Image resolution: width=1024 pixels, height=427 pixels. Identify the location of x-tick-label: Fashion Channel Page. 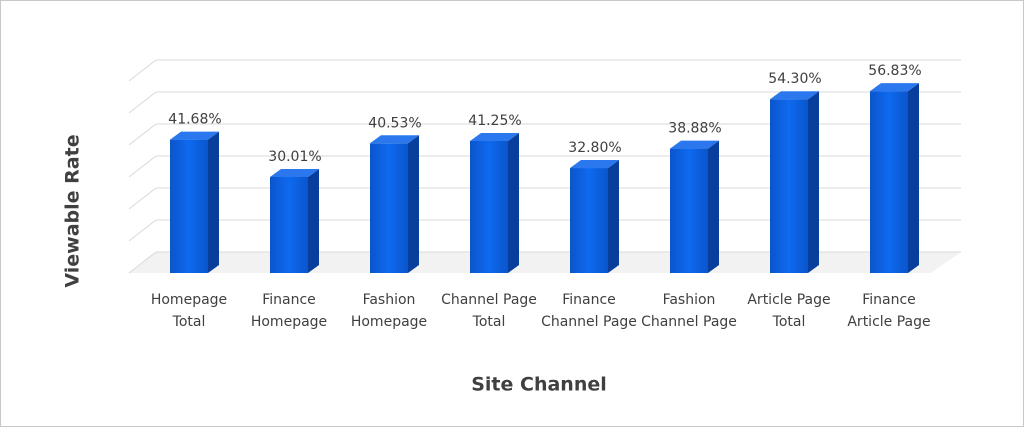
(689, 311).